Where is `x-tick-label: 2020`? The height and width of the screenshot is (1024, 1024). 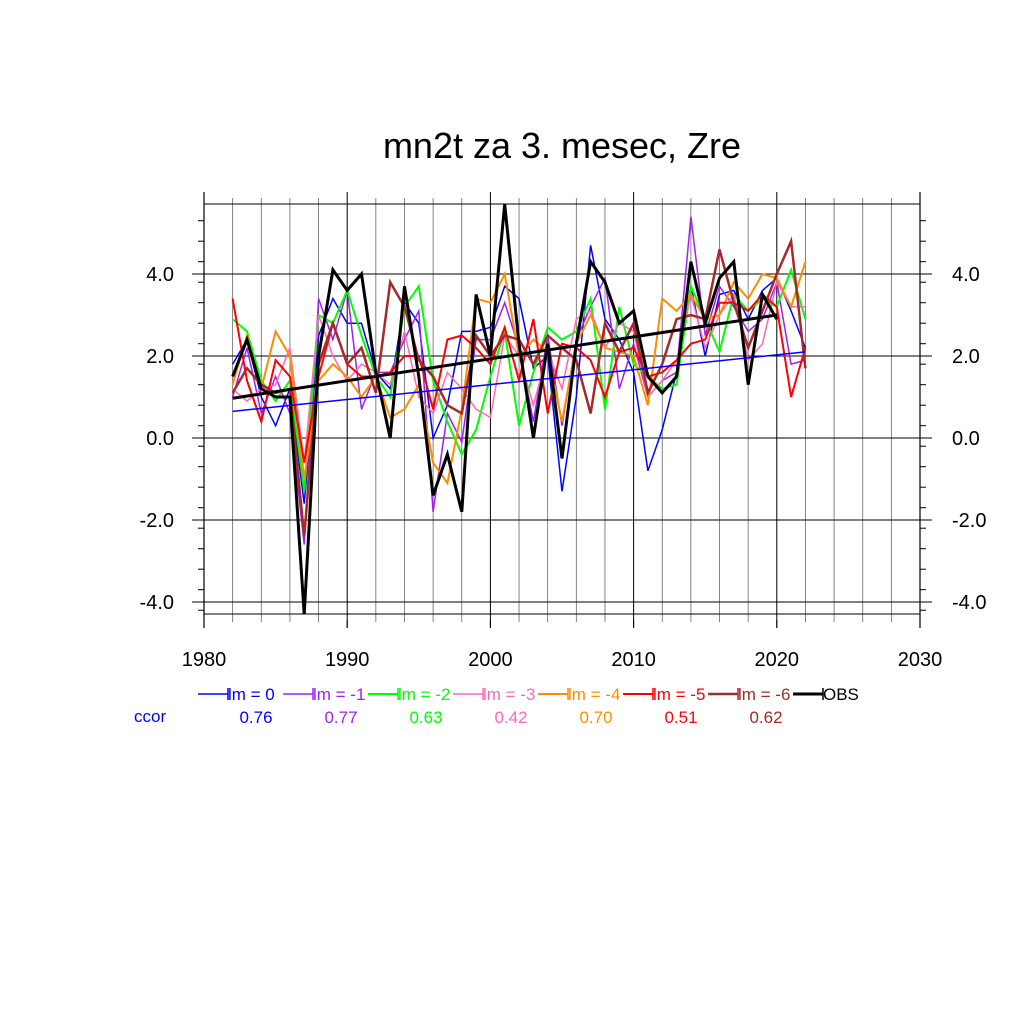 x-tick-label: 2020 is located at coordinates (777, 660).